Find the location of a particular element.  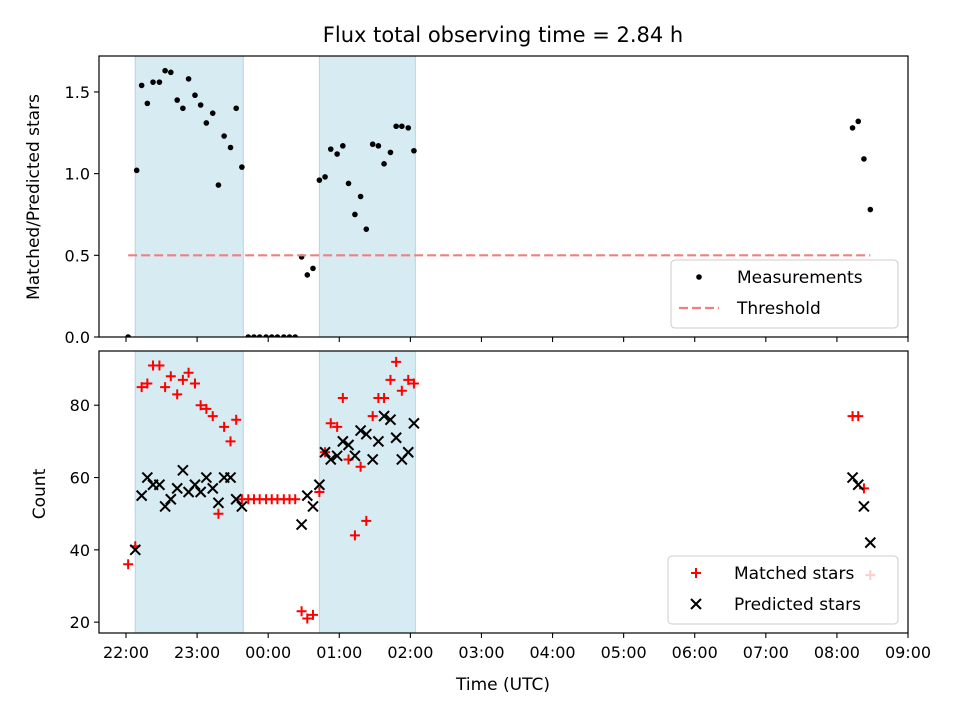

y-axis-label: Matched/Predicted stars is located at coordinates (34, 197).